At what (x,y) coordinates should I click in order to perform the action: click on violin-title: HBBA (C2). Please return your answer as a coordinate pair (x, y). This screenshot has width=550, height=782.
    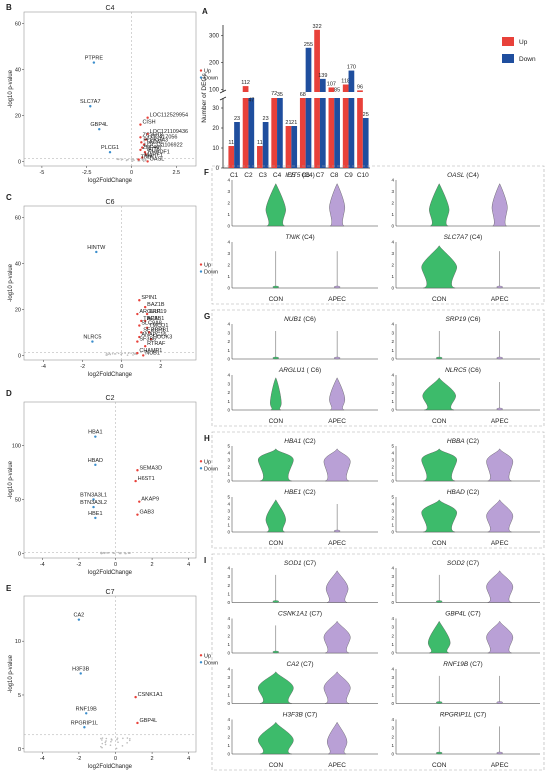
    Looking at the image, I should click on (463, 441).